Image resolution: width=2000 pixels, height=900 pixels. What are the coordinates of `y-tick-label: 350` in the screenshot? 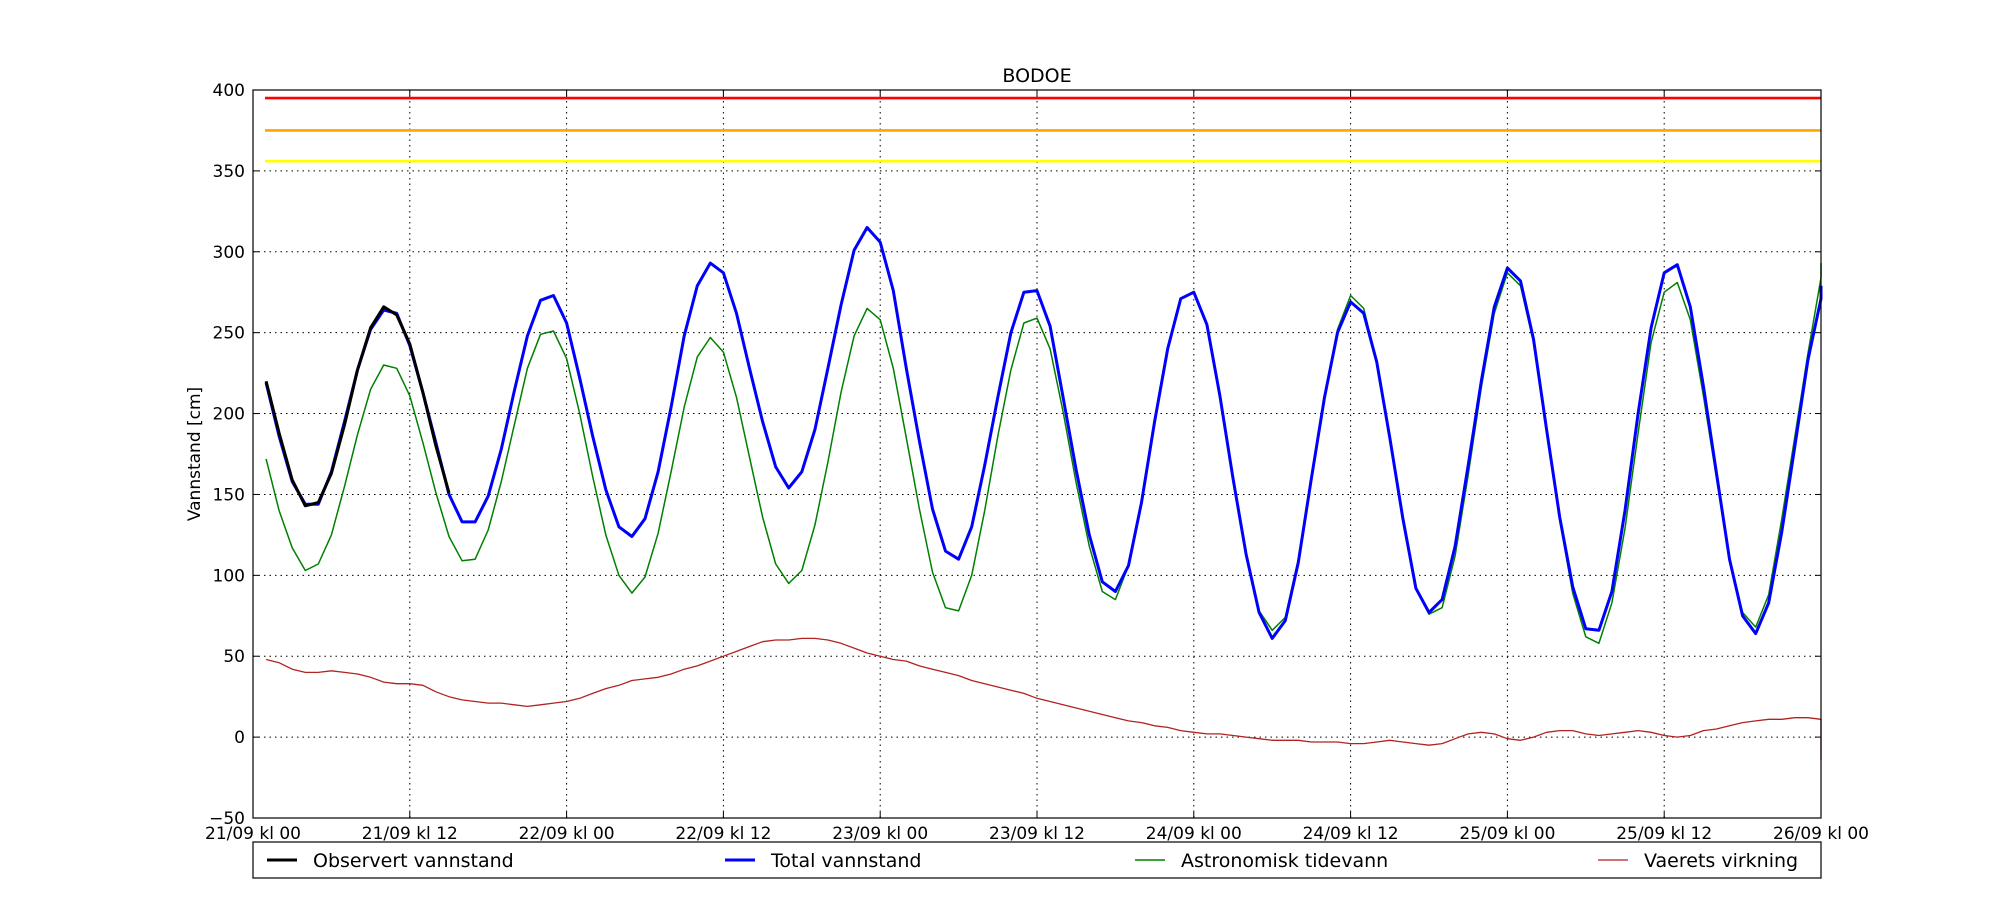 It's located at (229, 172).